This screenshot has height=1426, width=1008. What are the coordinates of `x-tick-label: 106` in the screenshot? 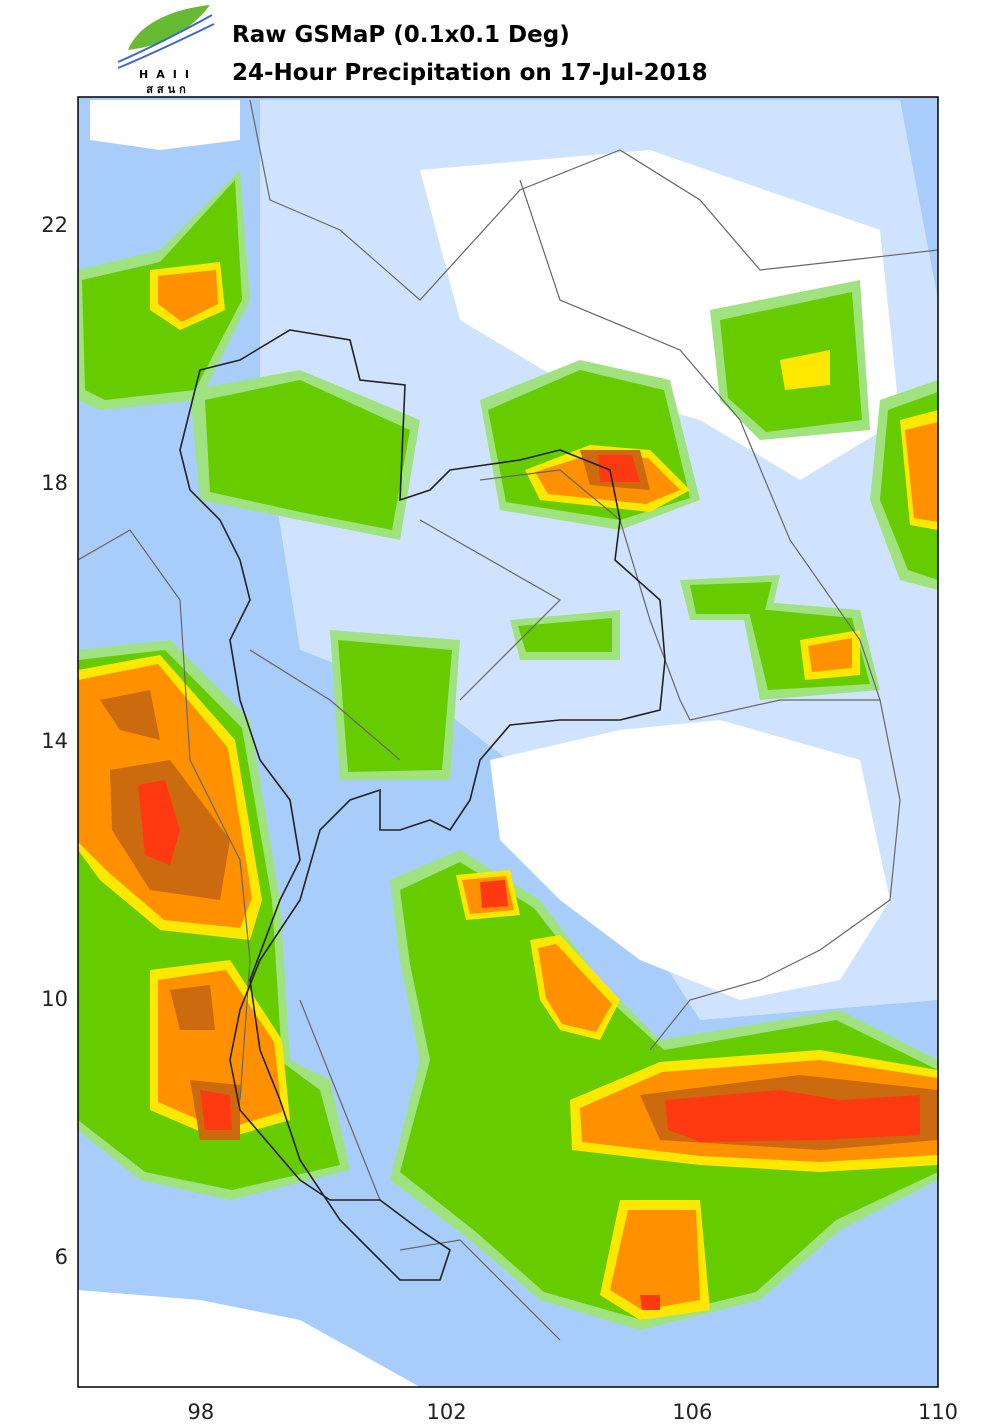 It's located at (692, 1412).